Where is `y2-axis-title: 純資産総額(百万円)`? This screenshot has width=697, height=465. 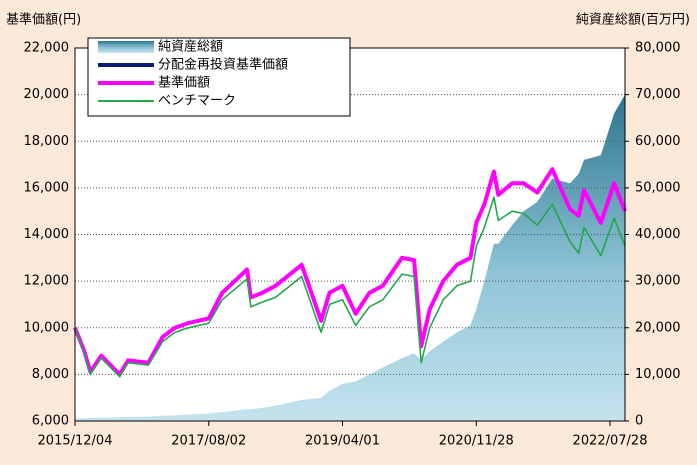
y2-axis-title: 純資産総額(百万円) is located at coordinates (633, 20).